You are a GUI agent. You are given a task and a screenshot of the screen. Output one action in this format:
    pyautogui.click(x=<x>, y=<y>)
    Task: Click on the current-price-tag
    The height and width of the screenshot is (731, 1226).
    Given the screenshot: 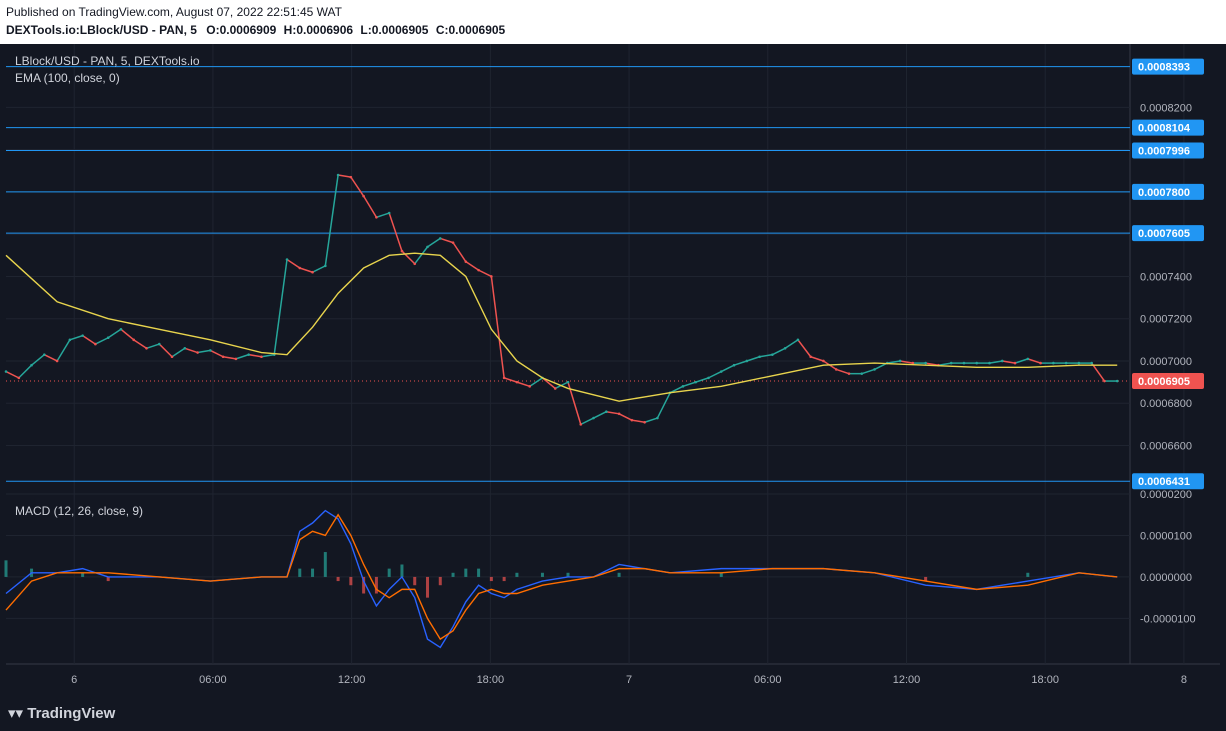 What is the action you would take?
    pyautogui.click(x=1168, y=381)
    